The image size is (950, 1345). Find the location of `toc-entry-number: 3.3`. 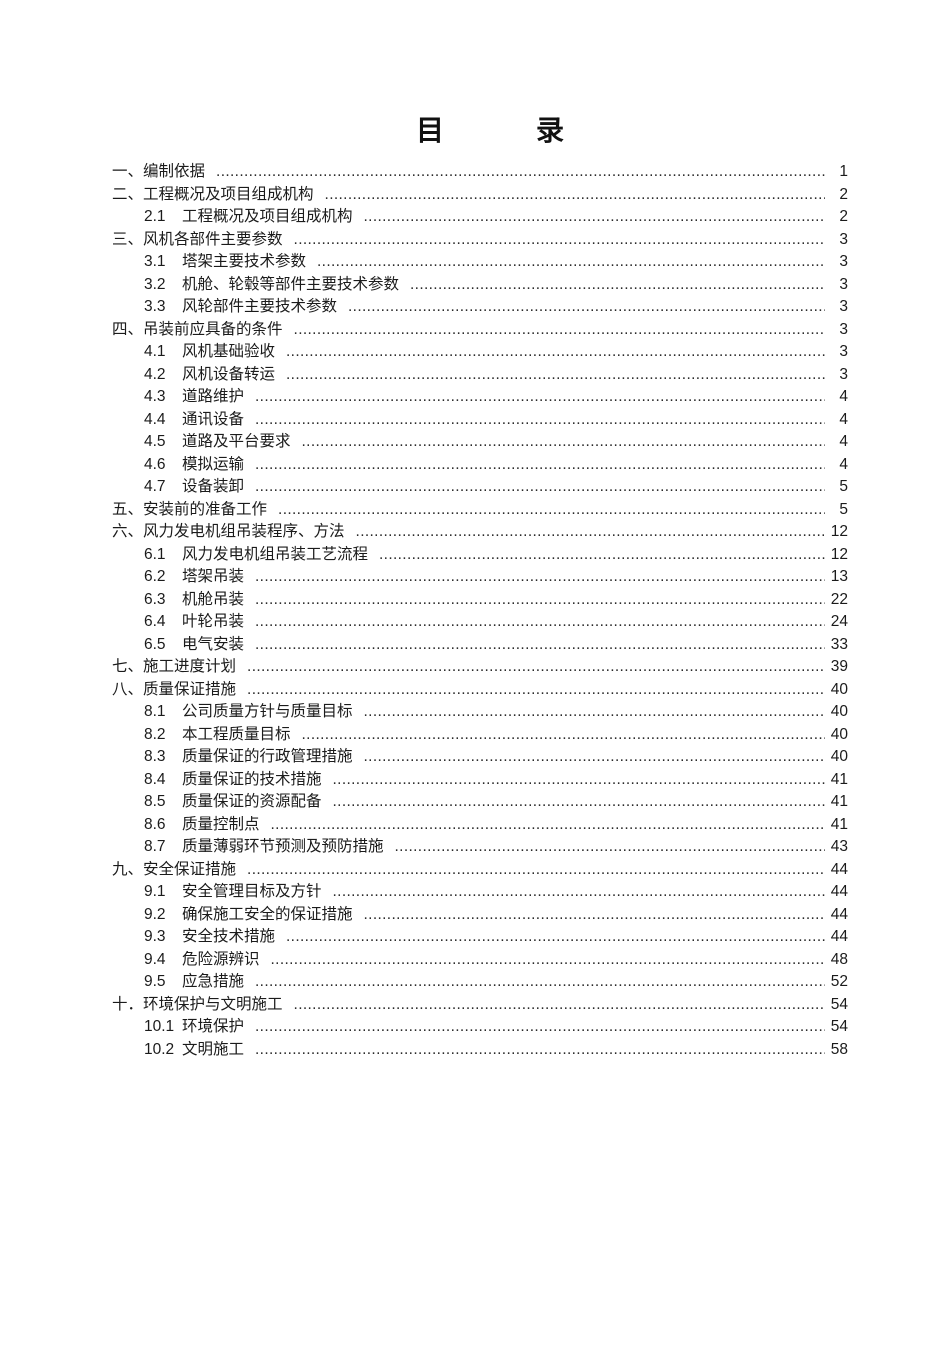

toc-entry-number: 3.3 is located at coordinates (155, 306).